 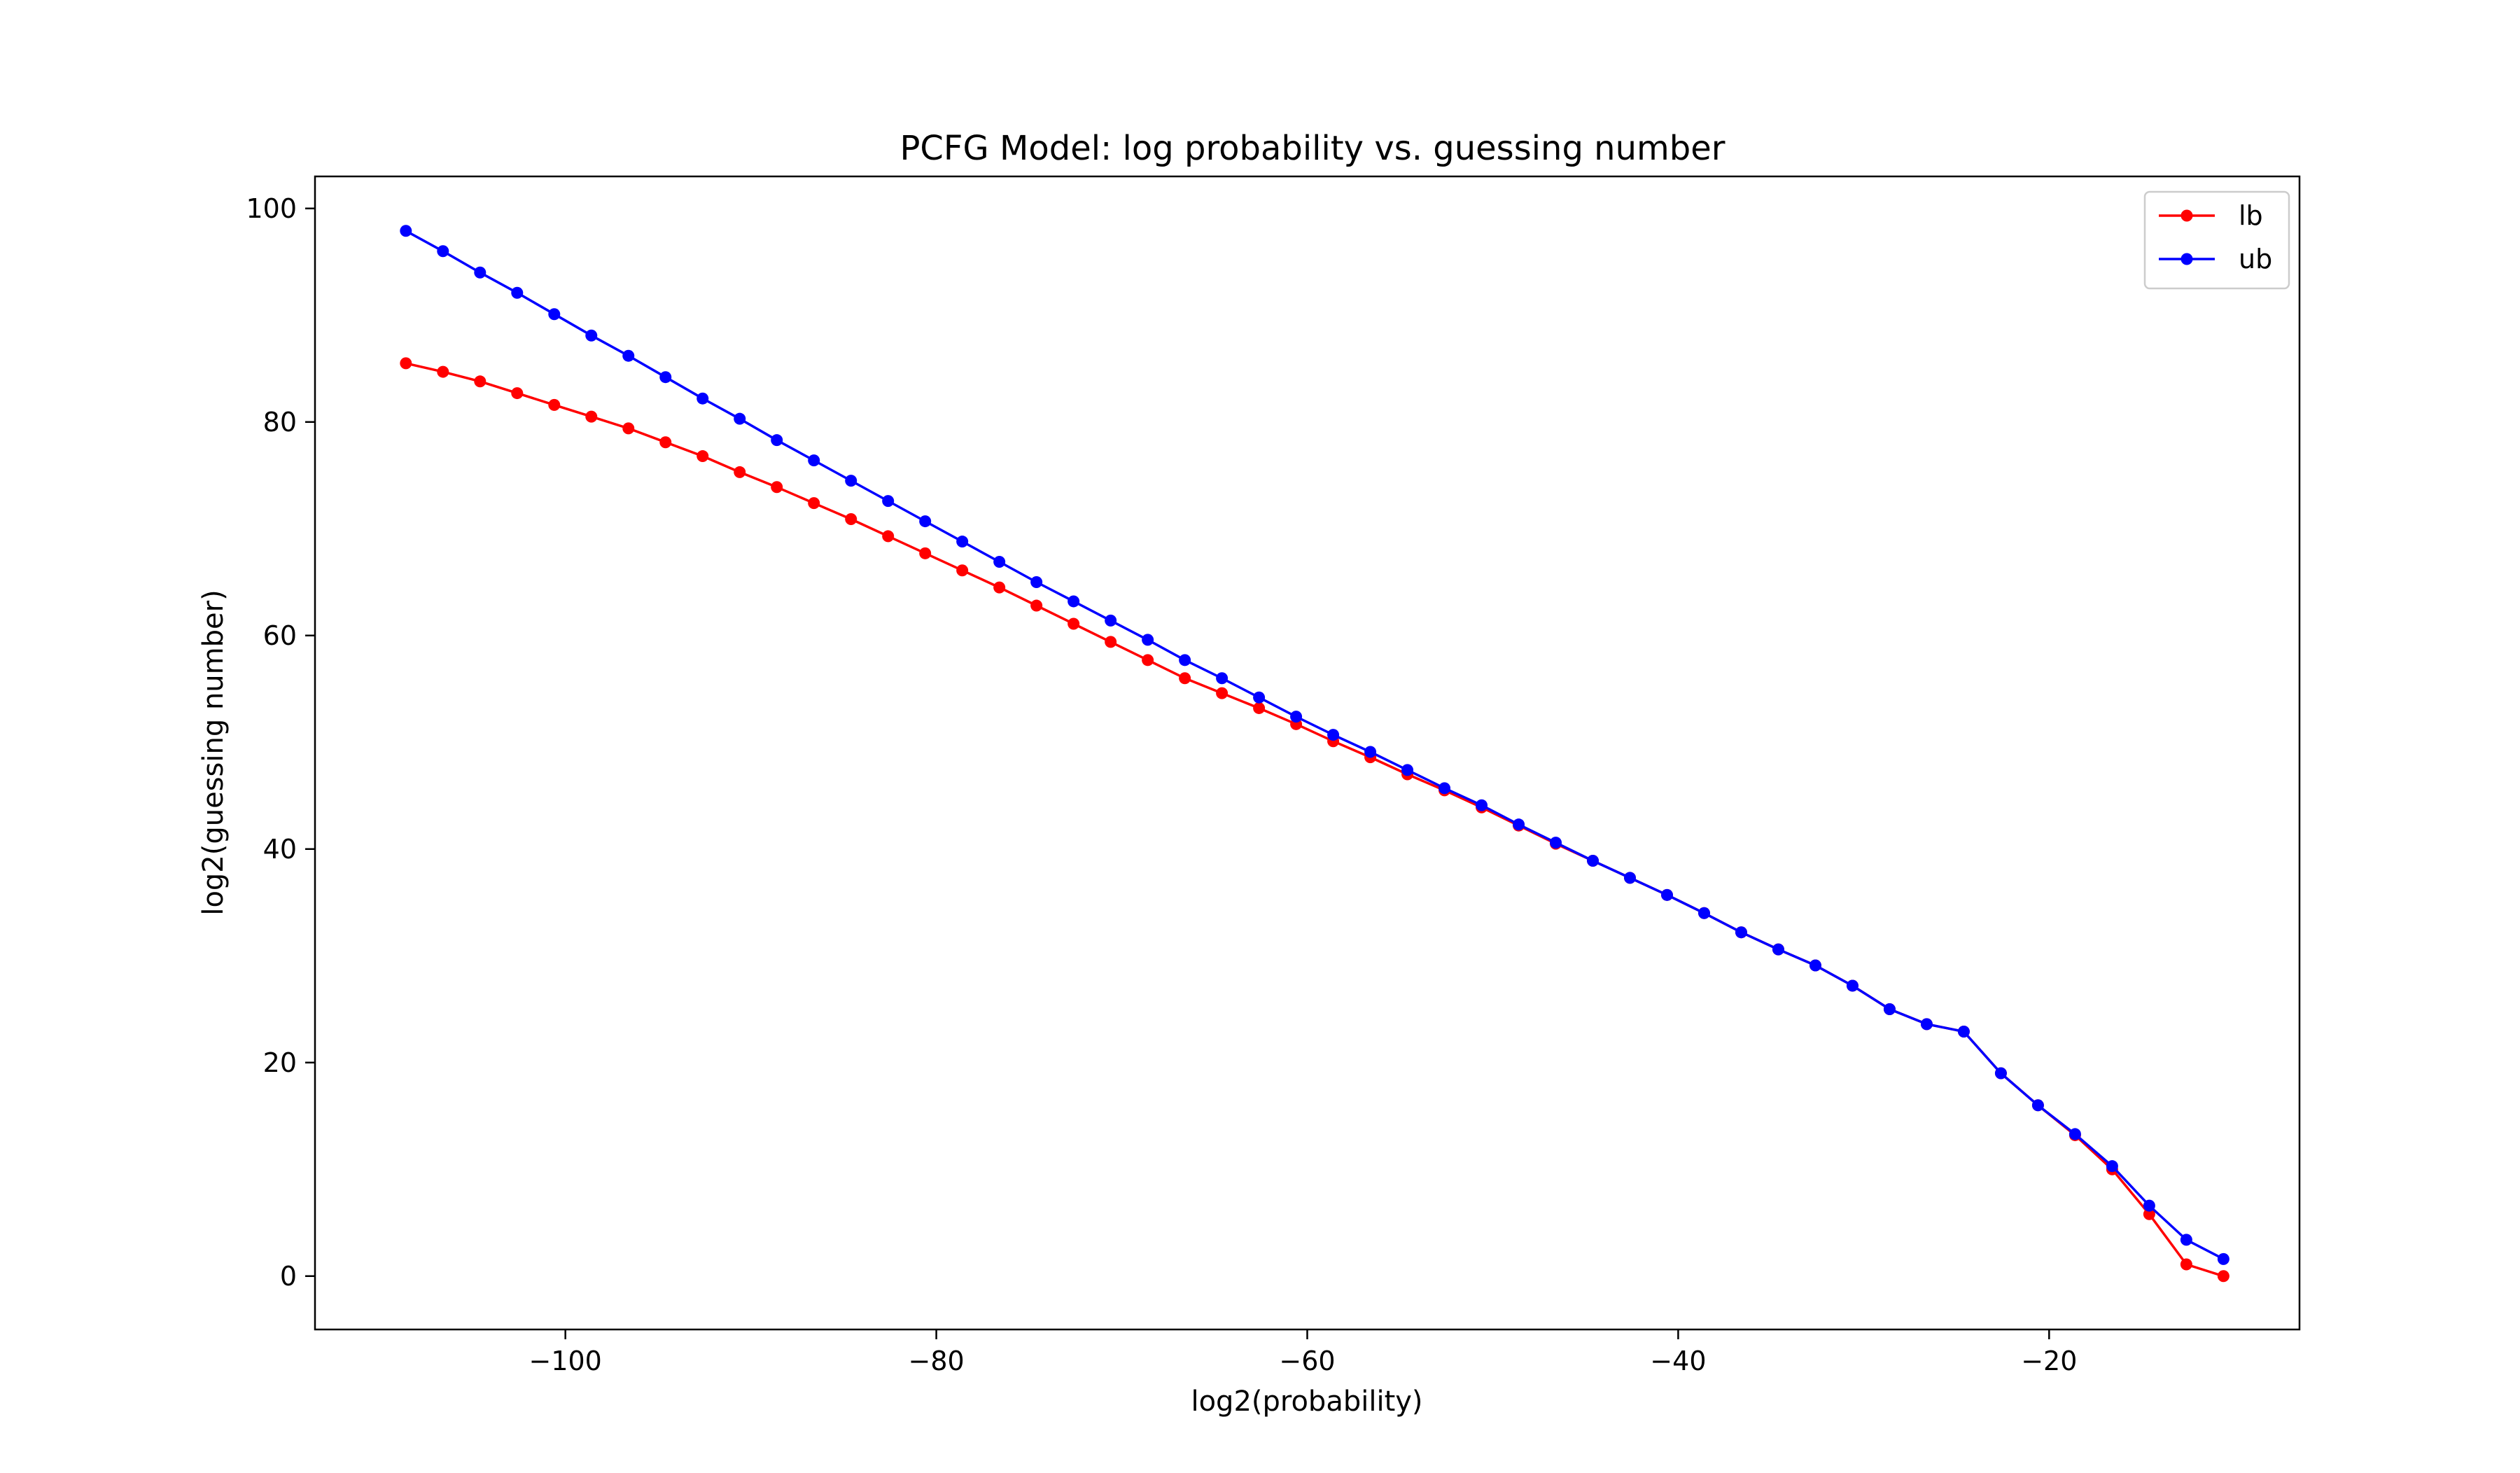 I want to click on x-tick-label: −60, so click(x=1307, y=1361).